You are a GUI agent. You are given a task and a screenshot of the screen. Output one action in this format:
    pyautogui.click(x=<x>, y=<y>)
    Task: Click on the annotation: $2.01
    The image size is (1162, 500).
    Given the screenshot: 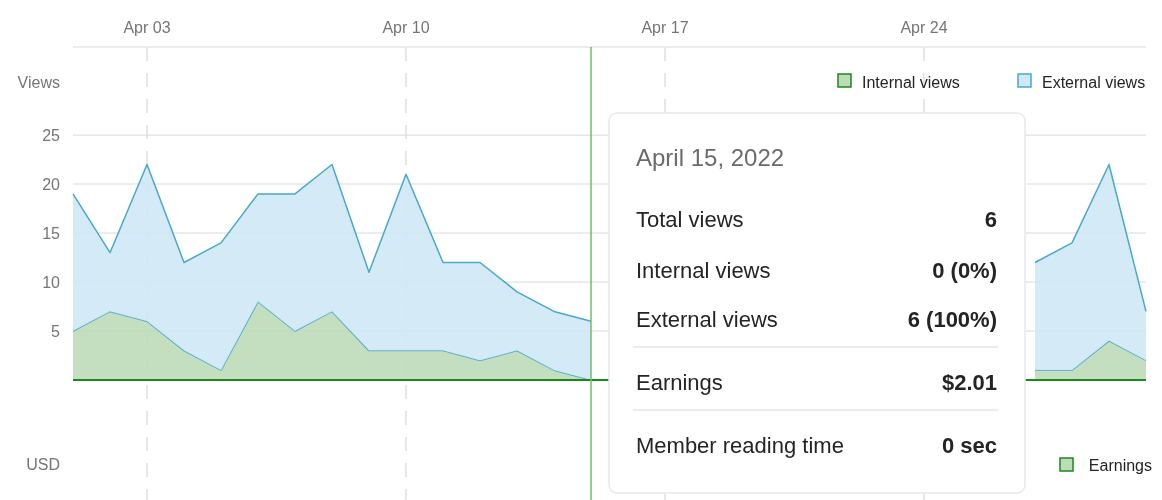 What is the action you would take?
    pyautogui.click(x=969, y=382)
    